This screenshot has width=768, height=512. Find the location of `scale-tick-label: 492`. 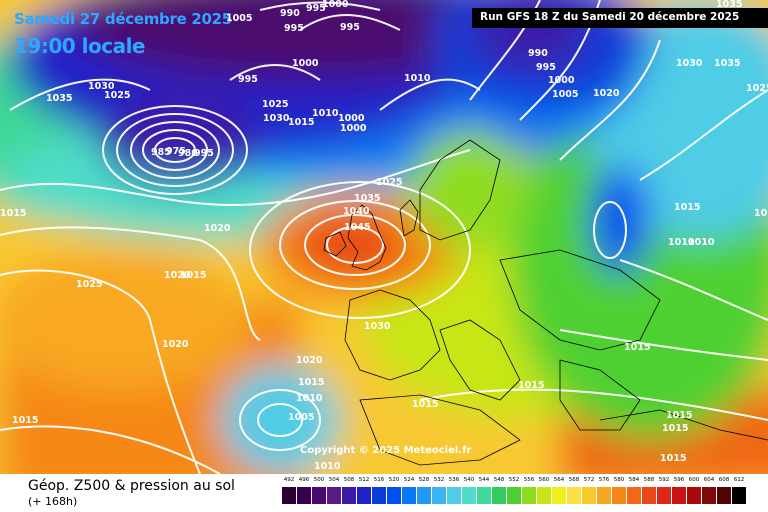

scale-tick-label: 492 is located at coordinates (289, 480).